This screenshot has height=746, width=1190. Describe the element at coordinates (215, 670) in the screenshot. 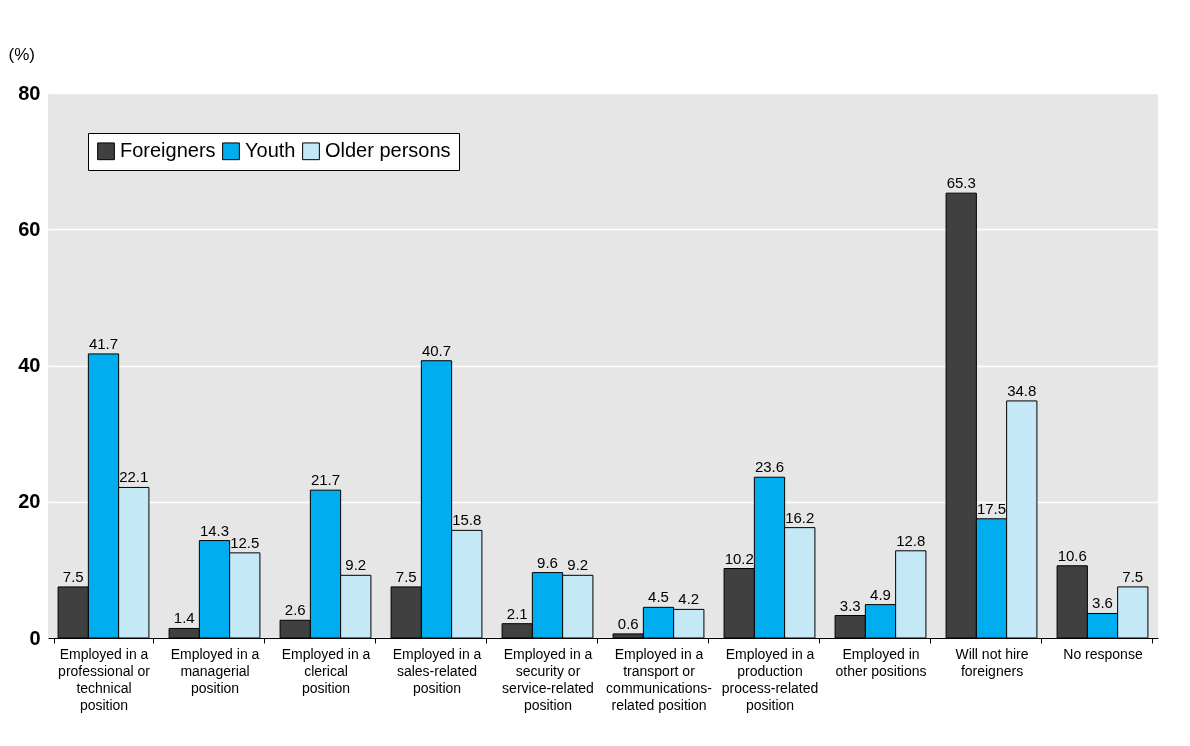

I see `x-tick-label: Employed in a managerial position` at that location.